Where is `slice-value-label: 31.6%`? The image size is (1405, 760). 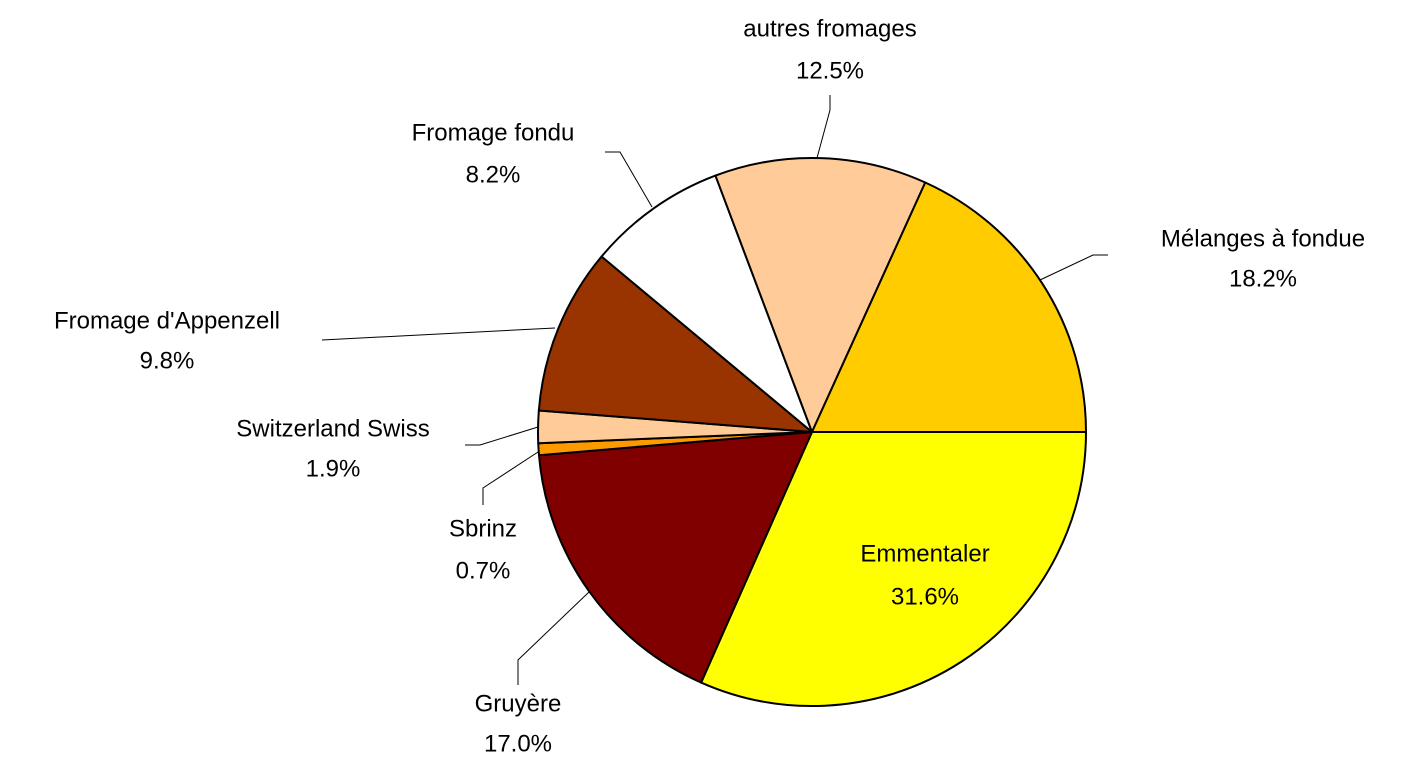
slice-value-label: 31.6% is located at coordinates (925, 596).